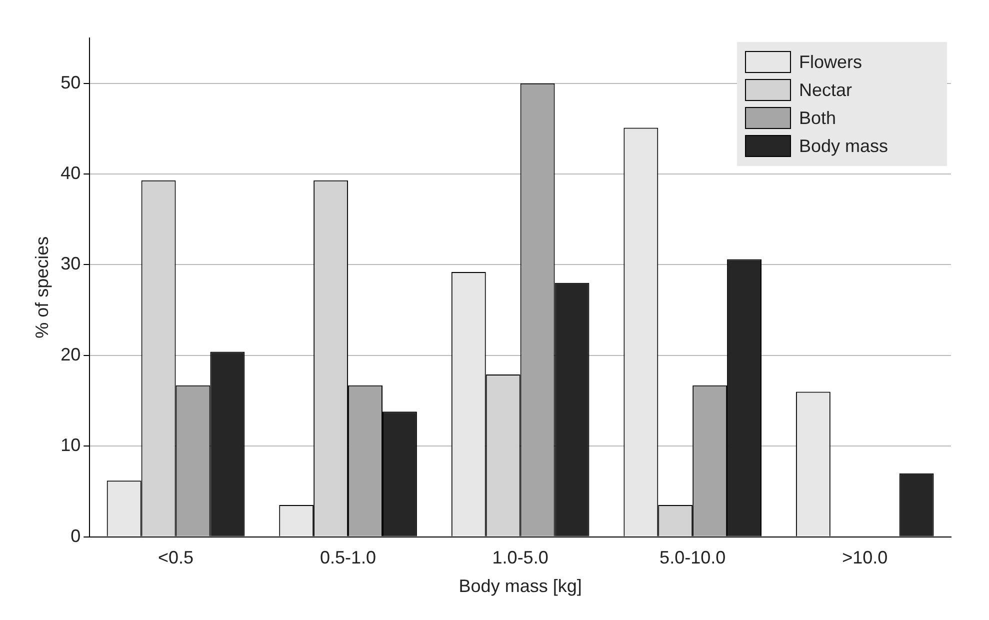  Describe the element at coordinates (520, 586) in the screenshot. I see `x-axis-title: Body mass [kg]` at that location.